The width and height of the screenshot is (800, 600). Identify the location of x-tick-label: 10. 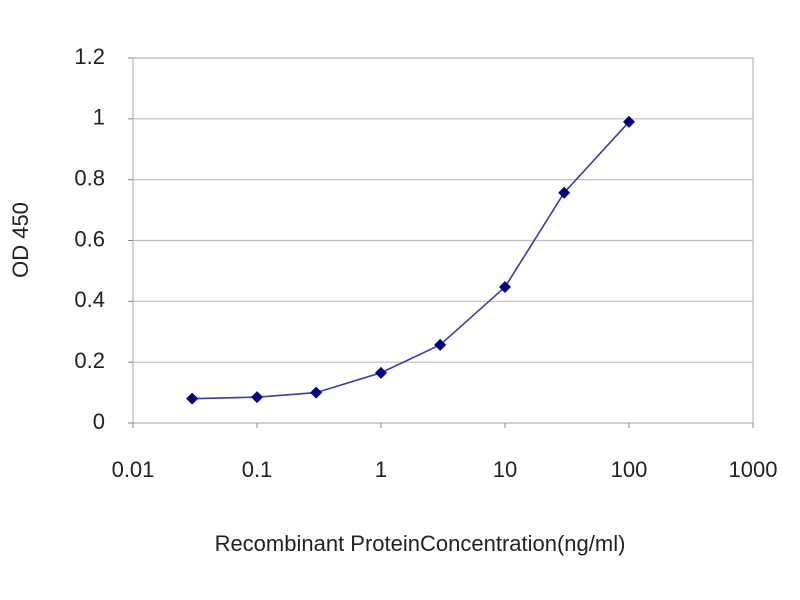
(505, 469).